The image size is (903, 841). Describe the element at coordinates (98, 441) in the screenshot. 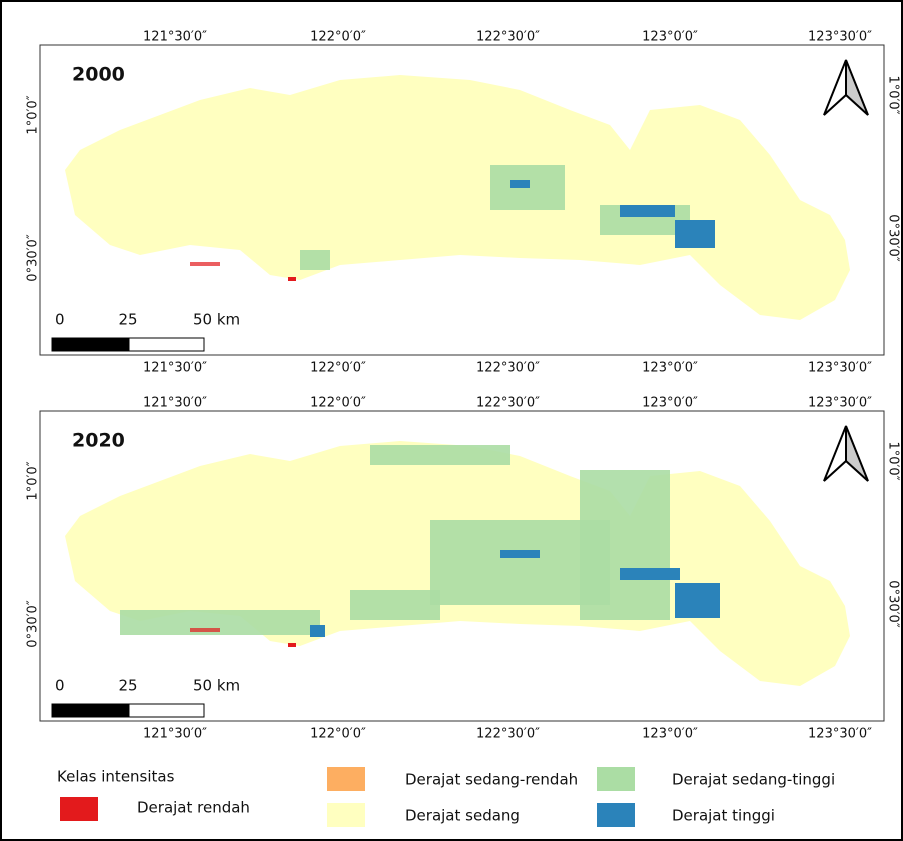

I see `year-label: 2020` at that location.